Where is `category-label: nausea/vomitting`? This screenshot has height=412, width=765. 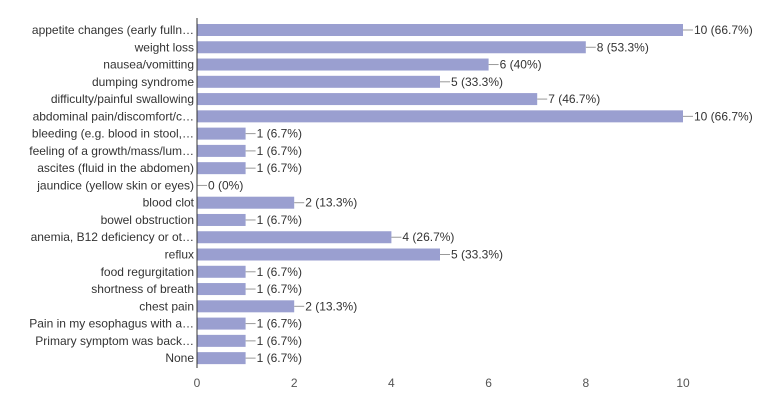
category-label: nausea/vomitting is located at coordinates (148, 65).